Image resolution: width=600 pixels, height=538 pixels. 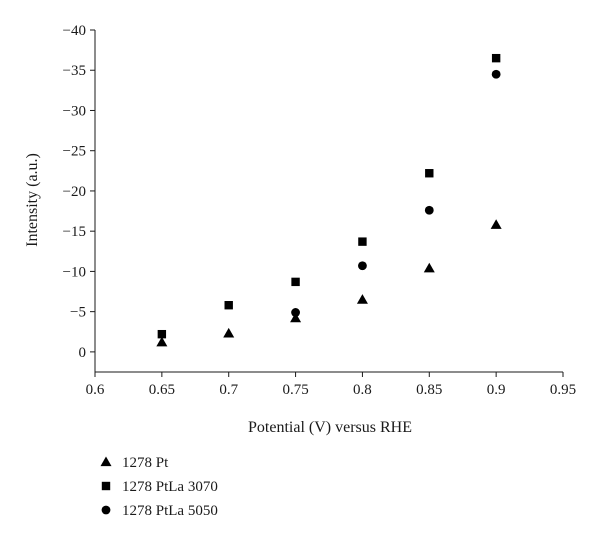 I want to click on x-tick-label: 0.95, so click(x=563, y=390).